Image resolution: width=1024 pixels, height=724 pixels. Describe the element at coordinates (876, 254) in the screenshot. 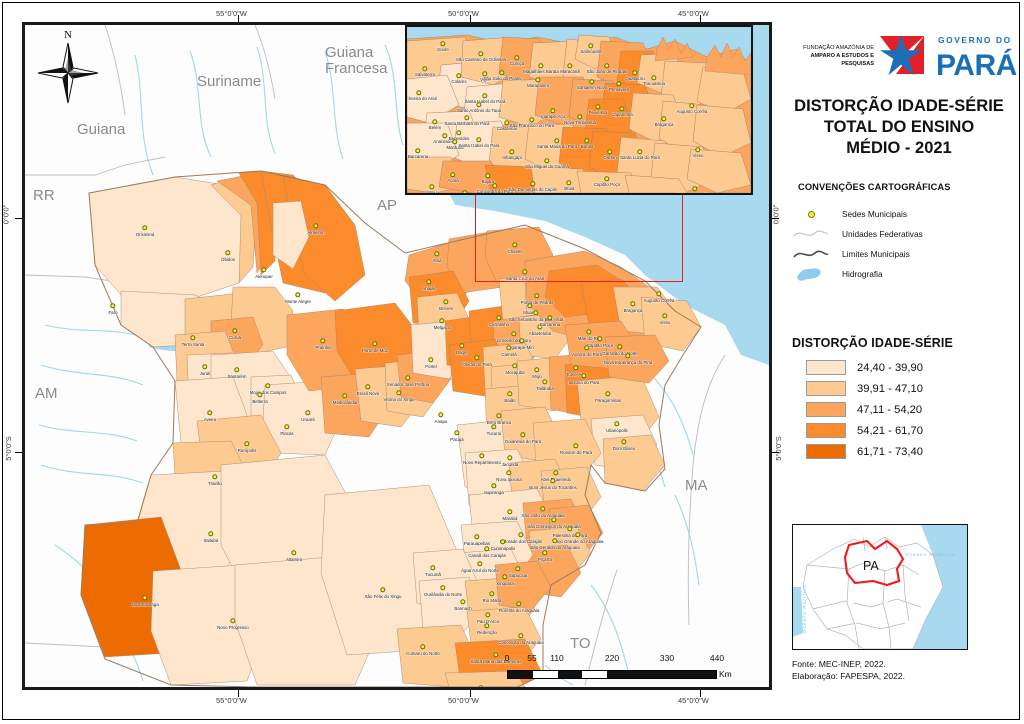

I see `legend-label-limites: Limites Municipais` at that location.